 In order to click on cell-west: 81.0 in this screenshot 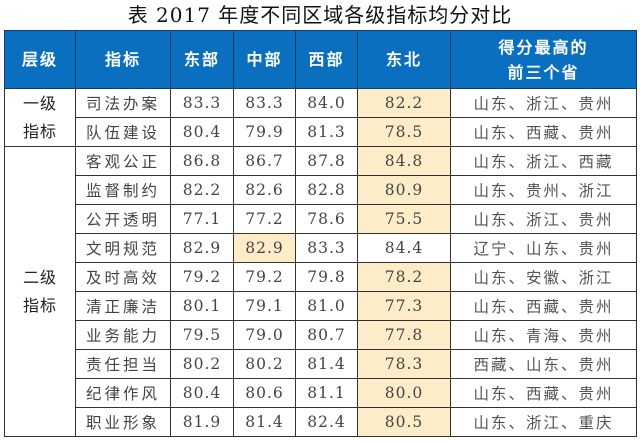, I will do `click(326, 306)`.